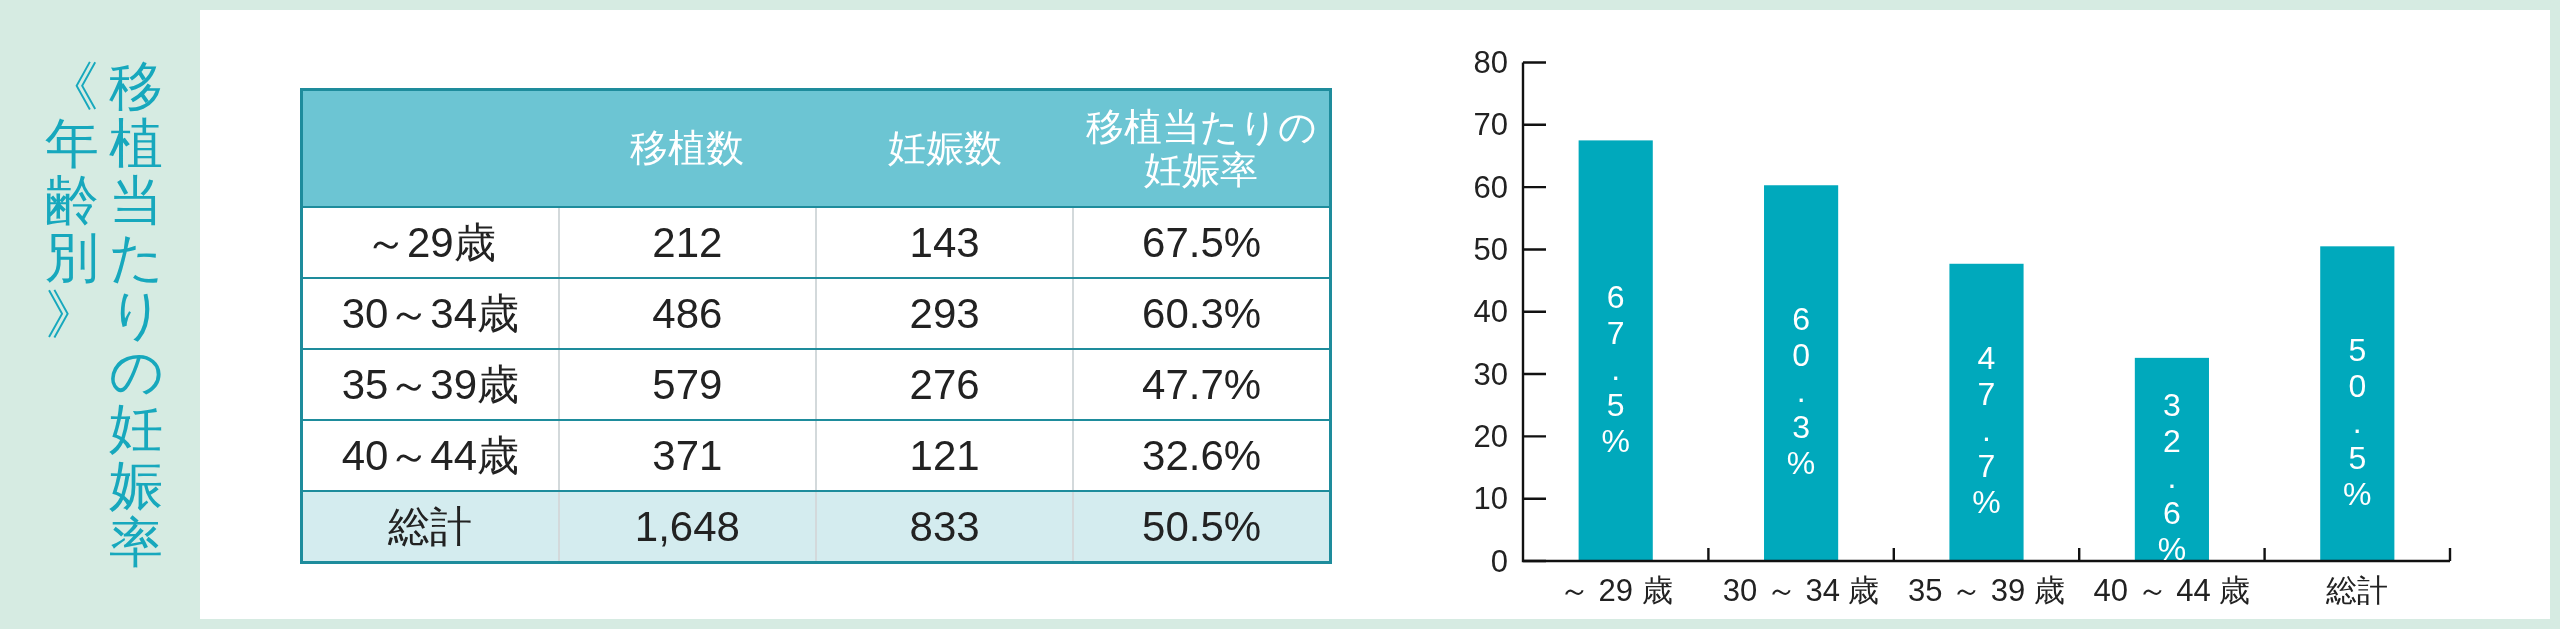 This screenshot has height=629, width=2560. I want to click on data-label: 833, so click(945, 527).